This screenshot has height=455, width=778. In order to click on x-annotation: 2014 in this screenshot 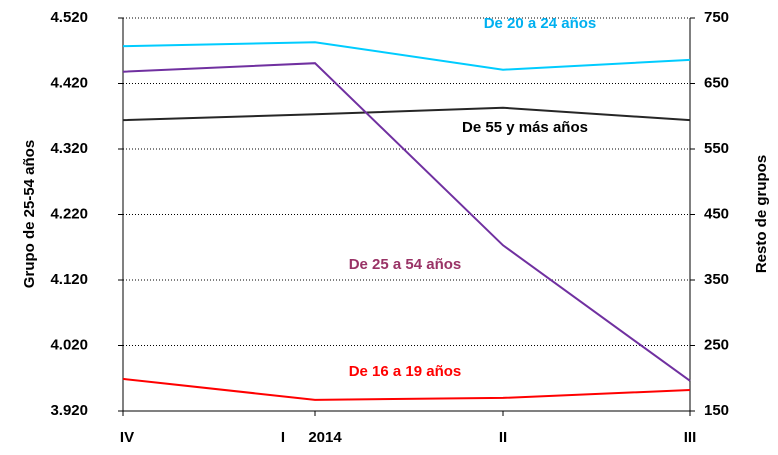, I will do `click(325, 437)`.